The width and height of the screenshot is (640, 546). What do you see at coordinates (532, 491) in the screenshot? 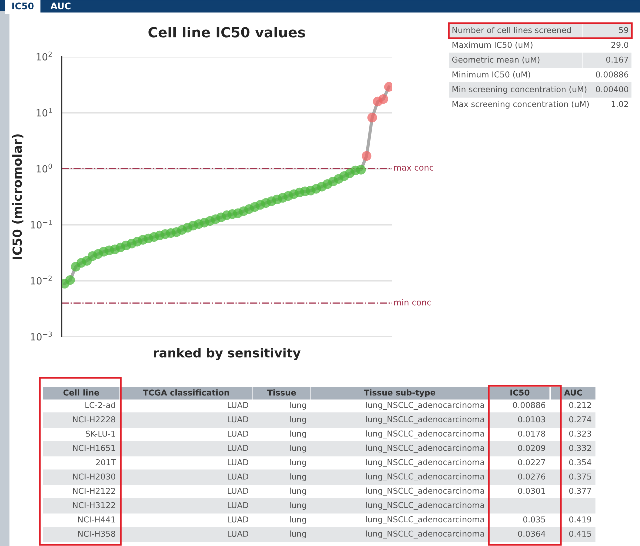
I see `text: 0.0301` at bounding box center [532, 491].